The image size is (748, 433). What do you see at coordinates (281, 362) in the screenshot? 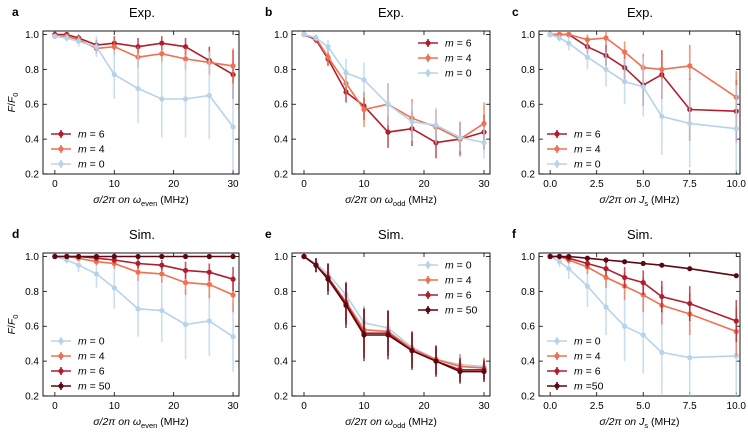
I see `y-tick-label-e: 0.4` at bounding box center [281, 362].